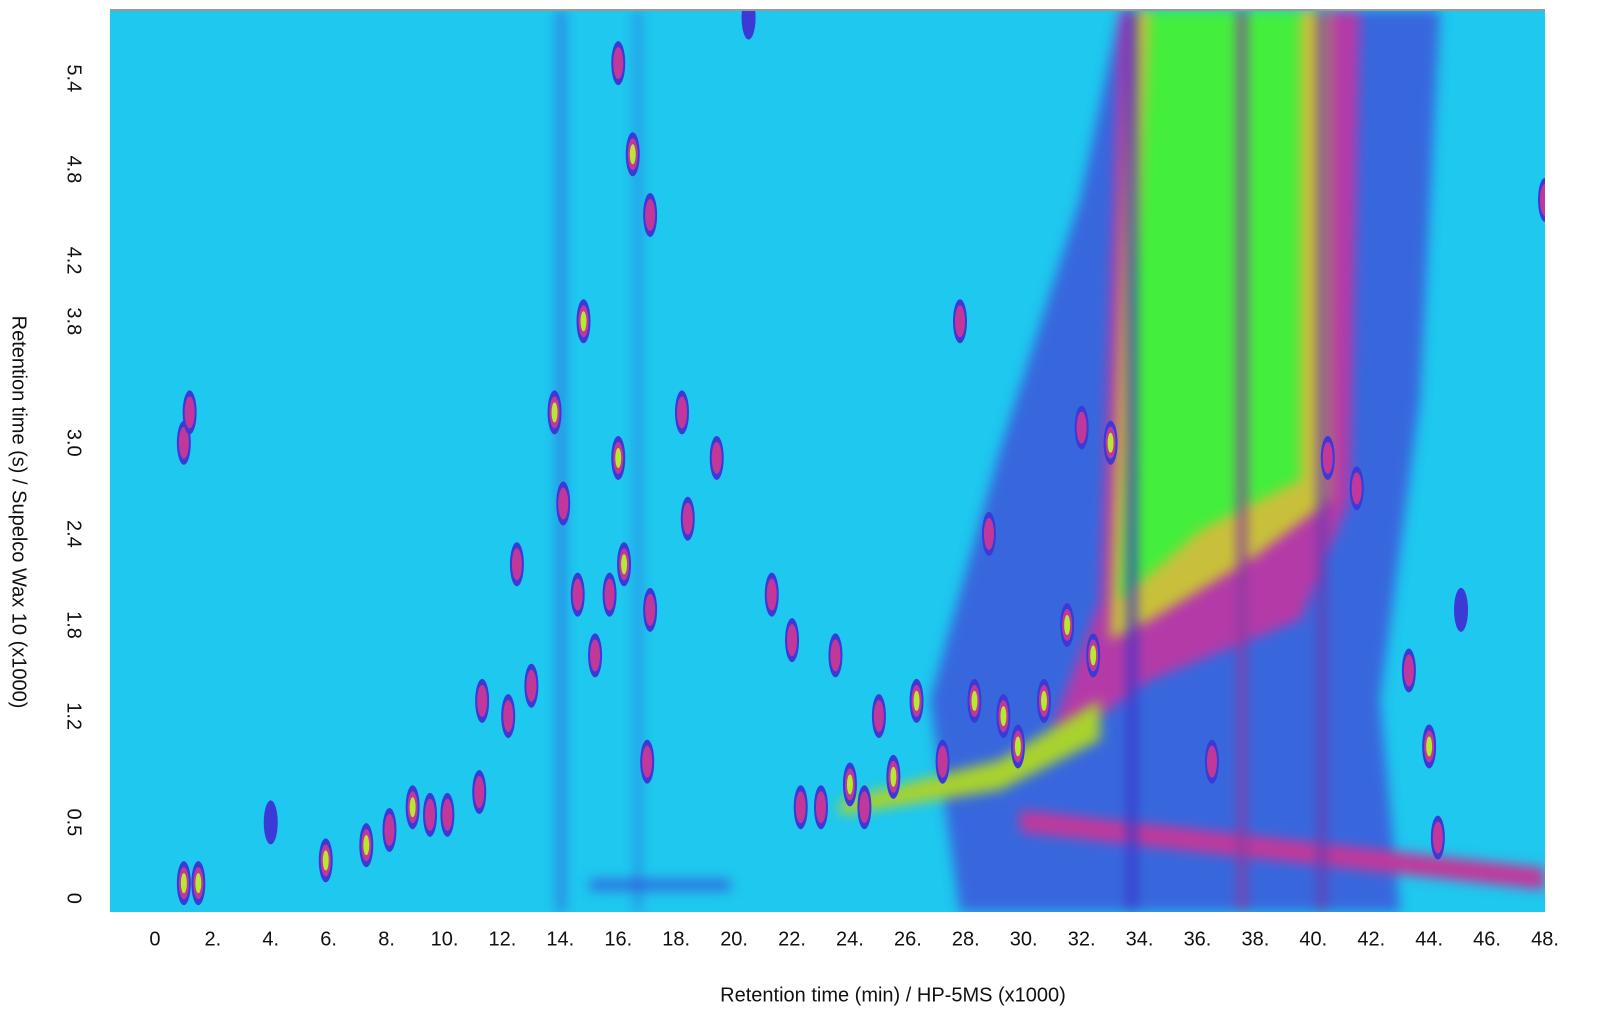  Describe the element at coordinates (1487, 939) in the screenshot. I see `x-tick-label: 46.` at that location.